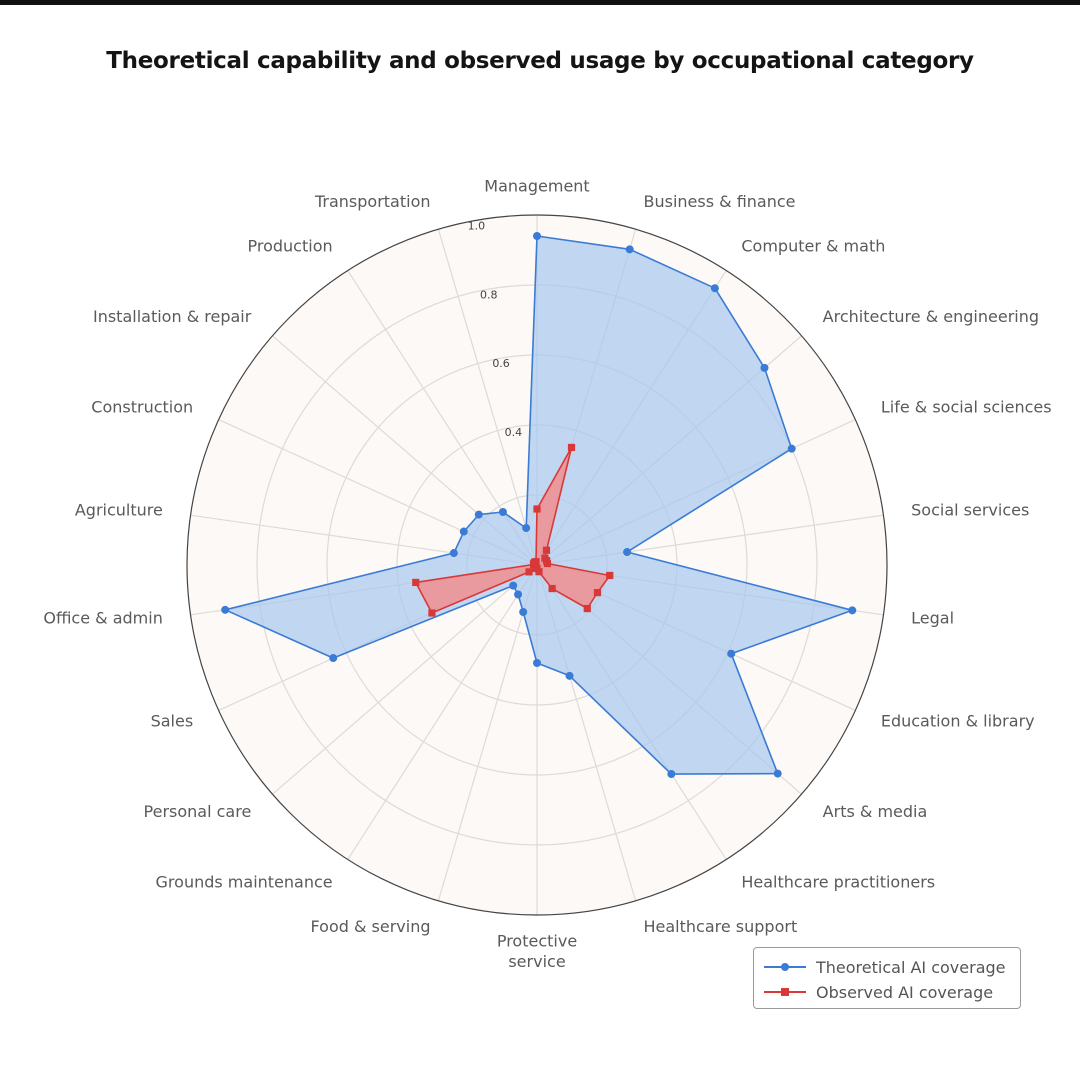 Image resolution: width=1080 pixels, height=1070 pixels. What do you see at coordinates (371, 926) in the screenshot?
I see `category-label: Food & serving` at bounding box center [371, 926].